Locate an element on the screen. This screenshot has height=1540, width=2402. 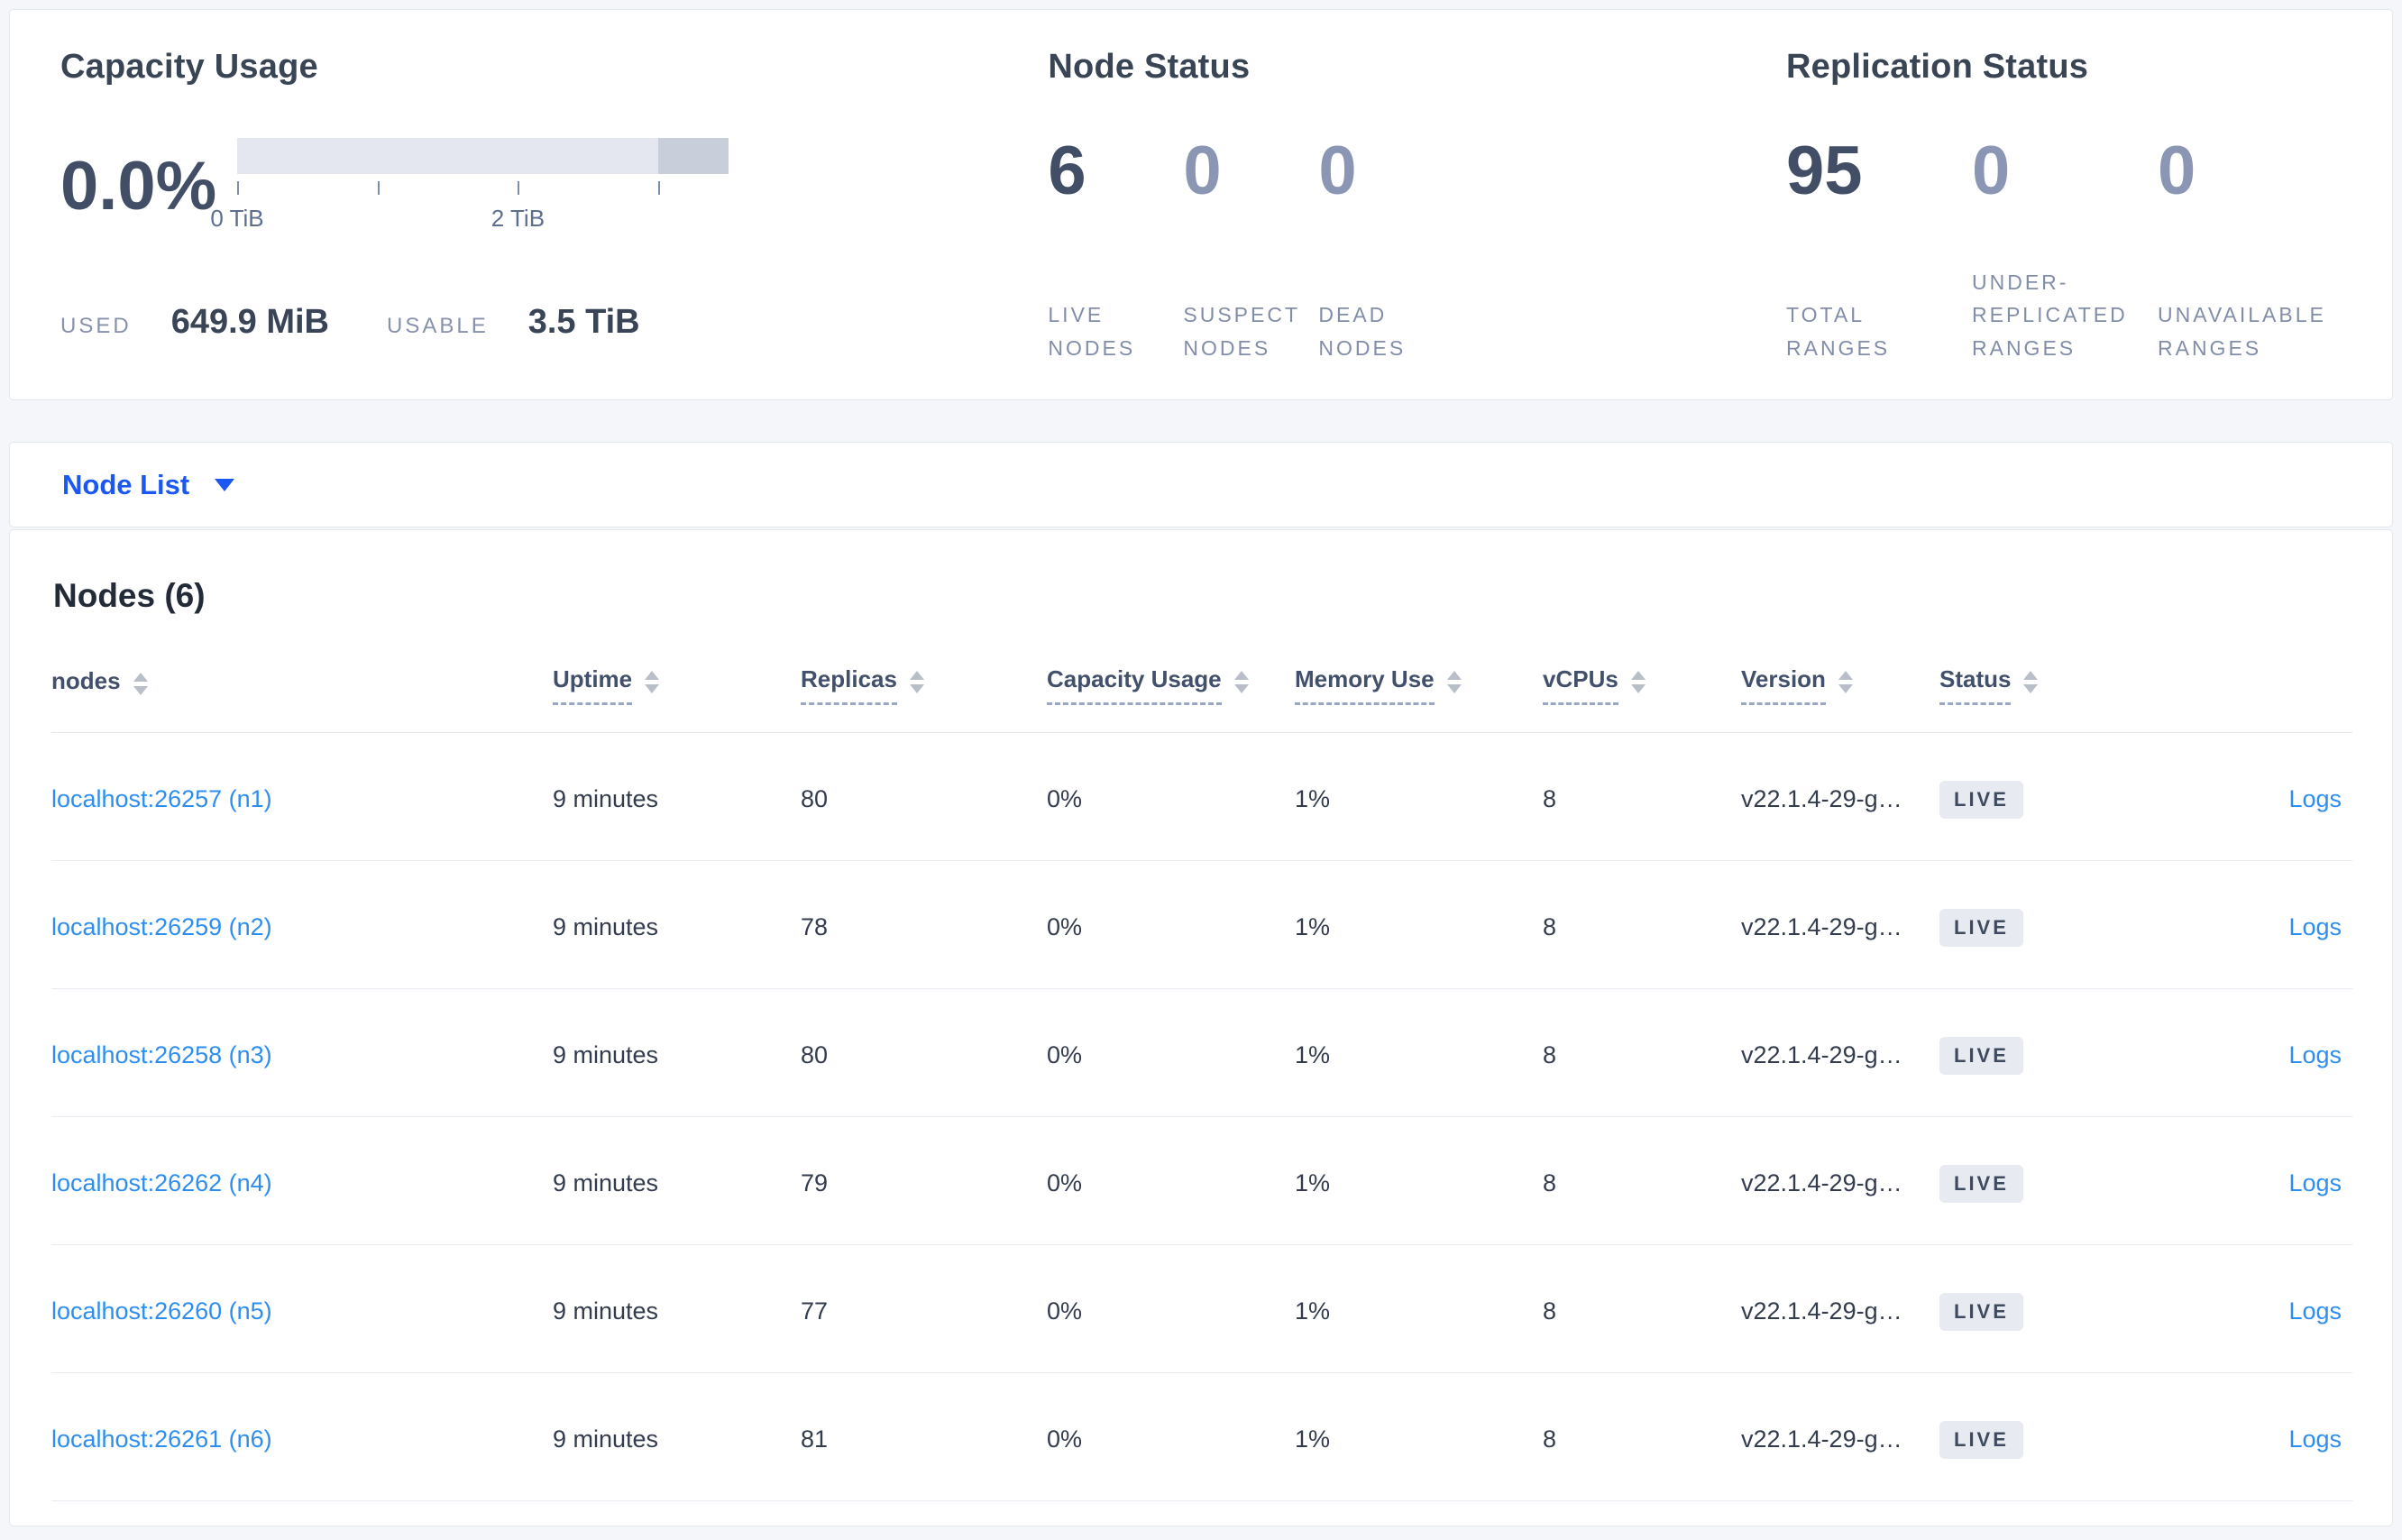
caret-down-icon is located at coordinates (225, 484).